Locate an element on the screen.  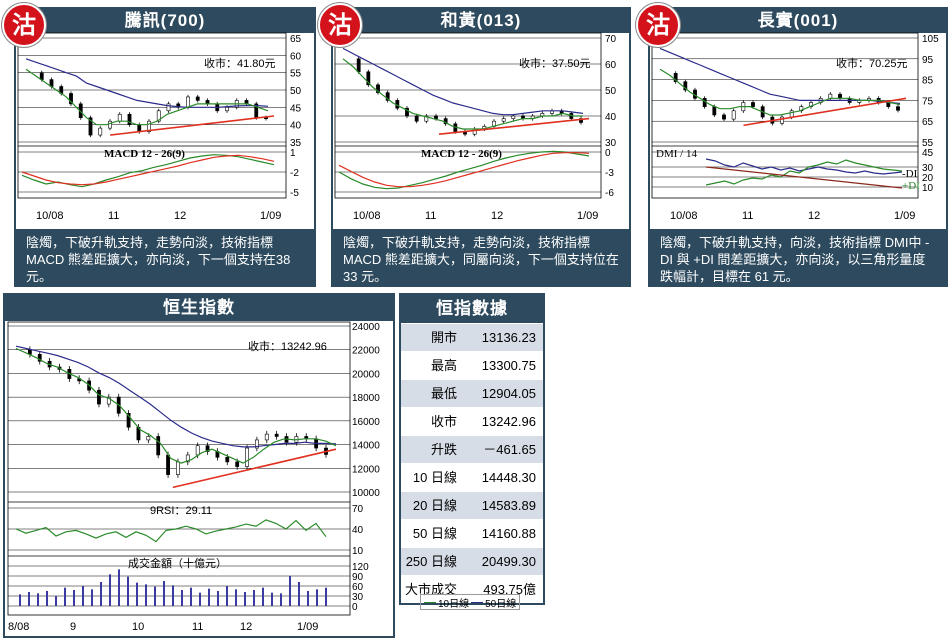
table-row-value: 20499.30 is located at coordinates (503, 561).